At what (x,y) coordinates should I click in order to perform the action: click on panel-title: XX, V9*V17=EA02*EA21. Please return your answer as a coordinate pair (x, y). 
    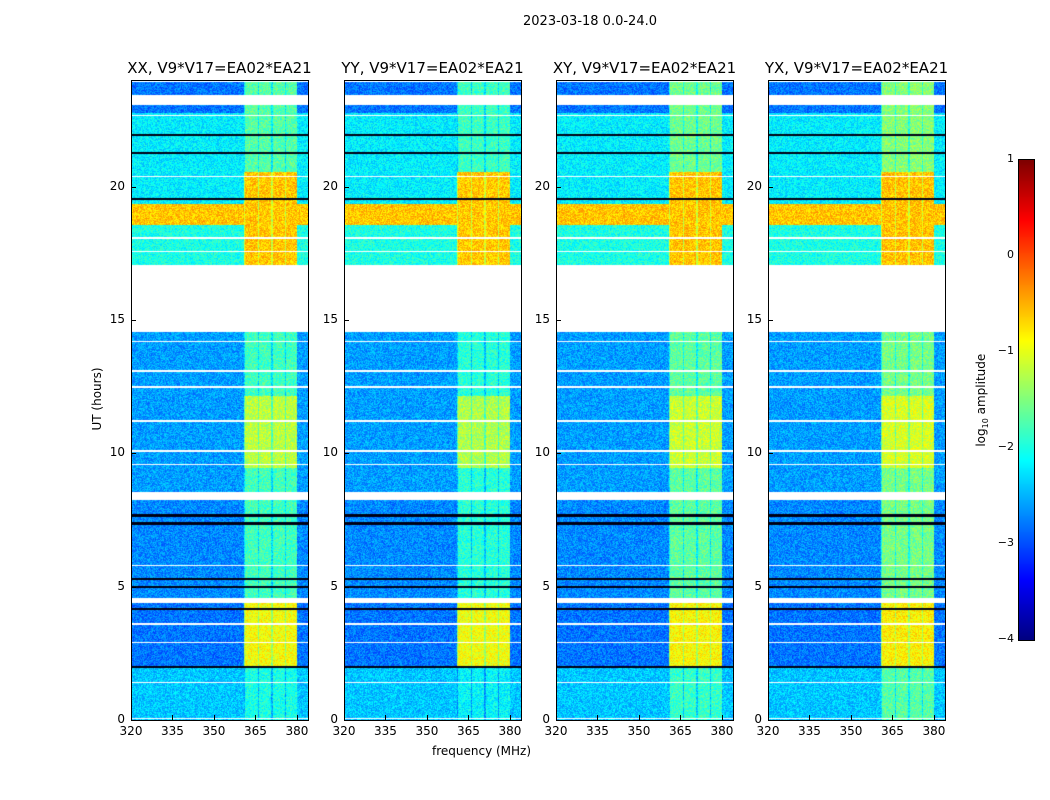
    Looking at the image, I should click on (219, 68).